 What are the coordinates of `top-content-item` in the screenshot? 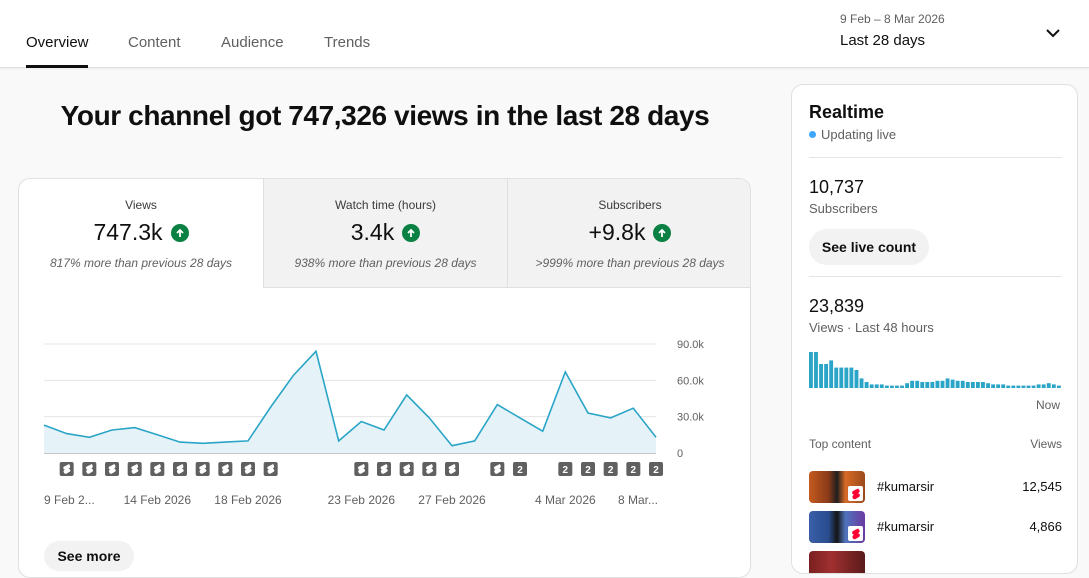 It's located at (935, 562).